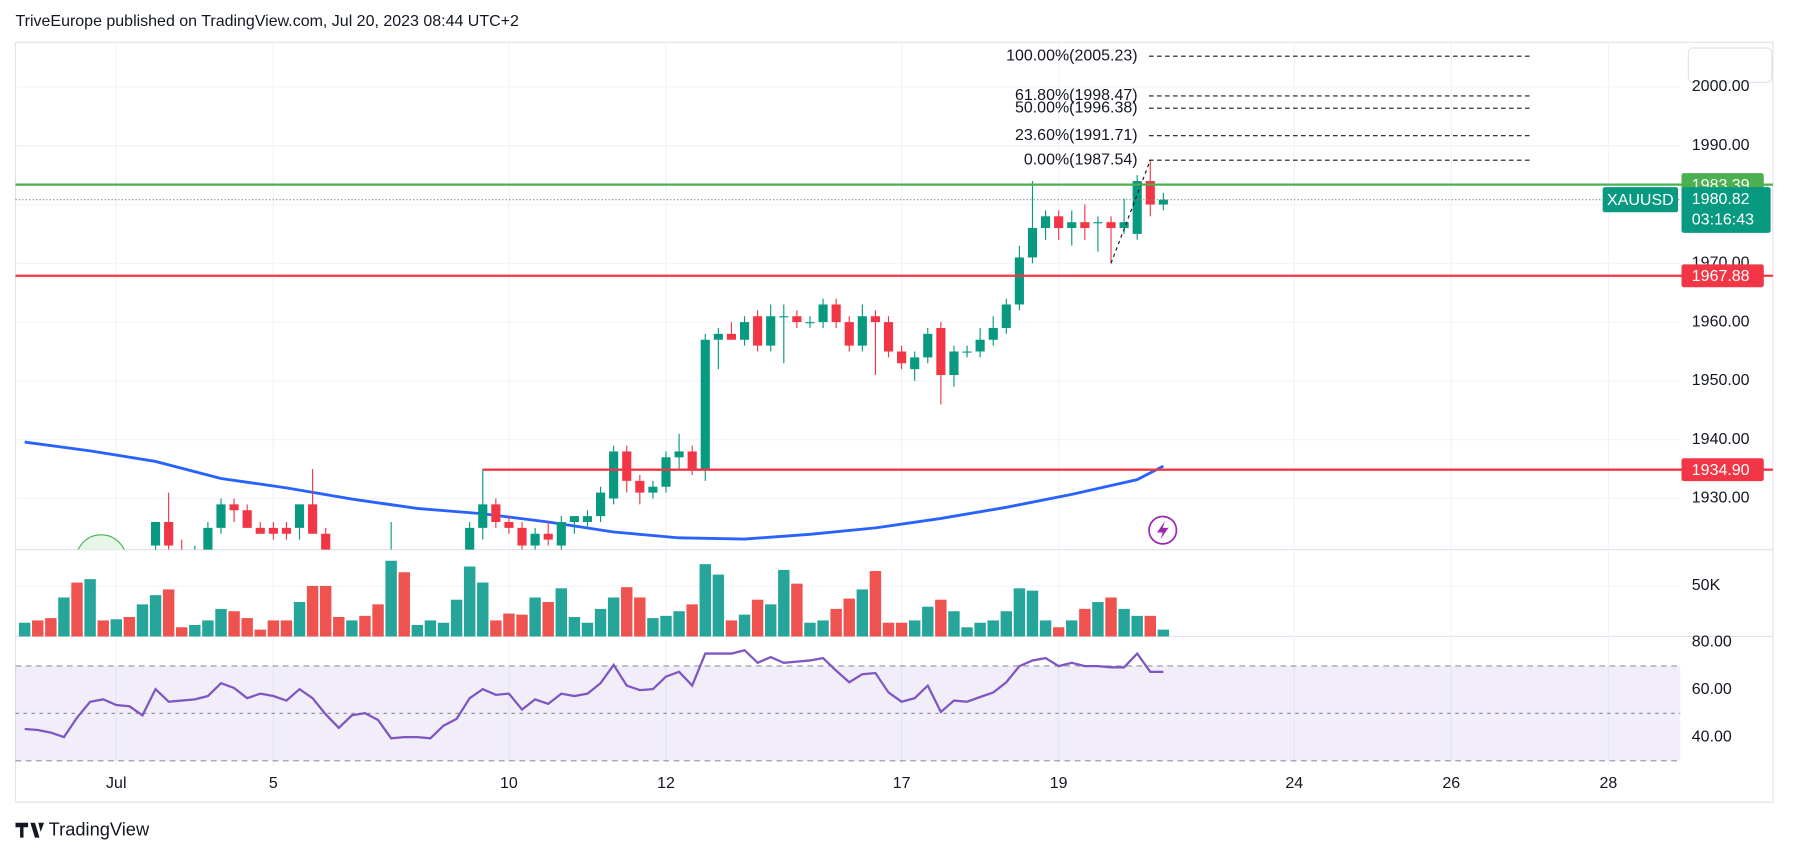  Describe the element at coordinates (1640, 200) in the screenshot. I see `symbol-label: XAUUSD` at that location.